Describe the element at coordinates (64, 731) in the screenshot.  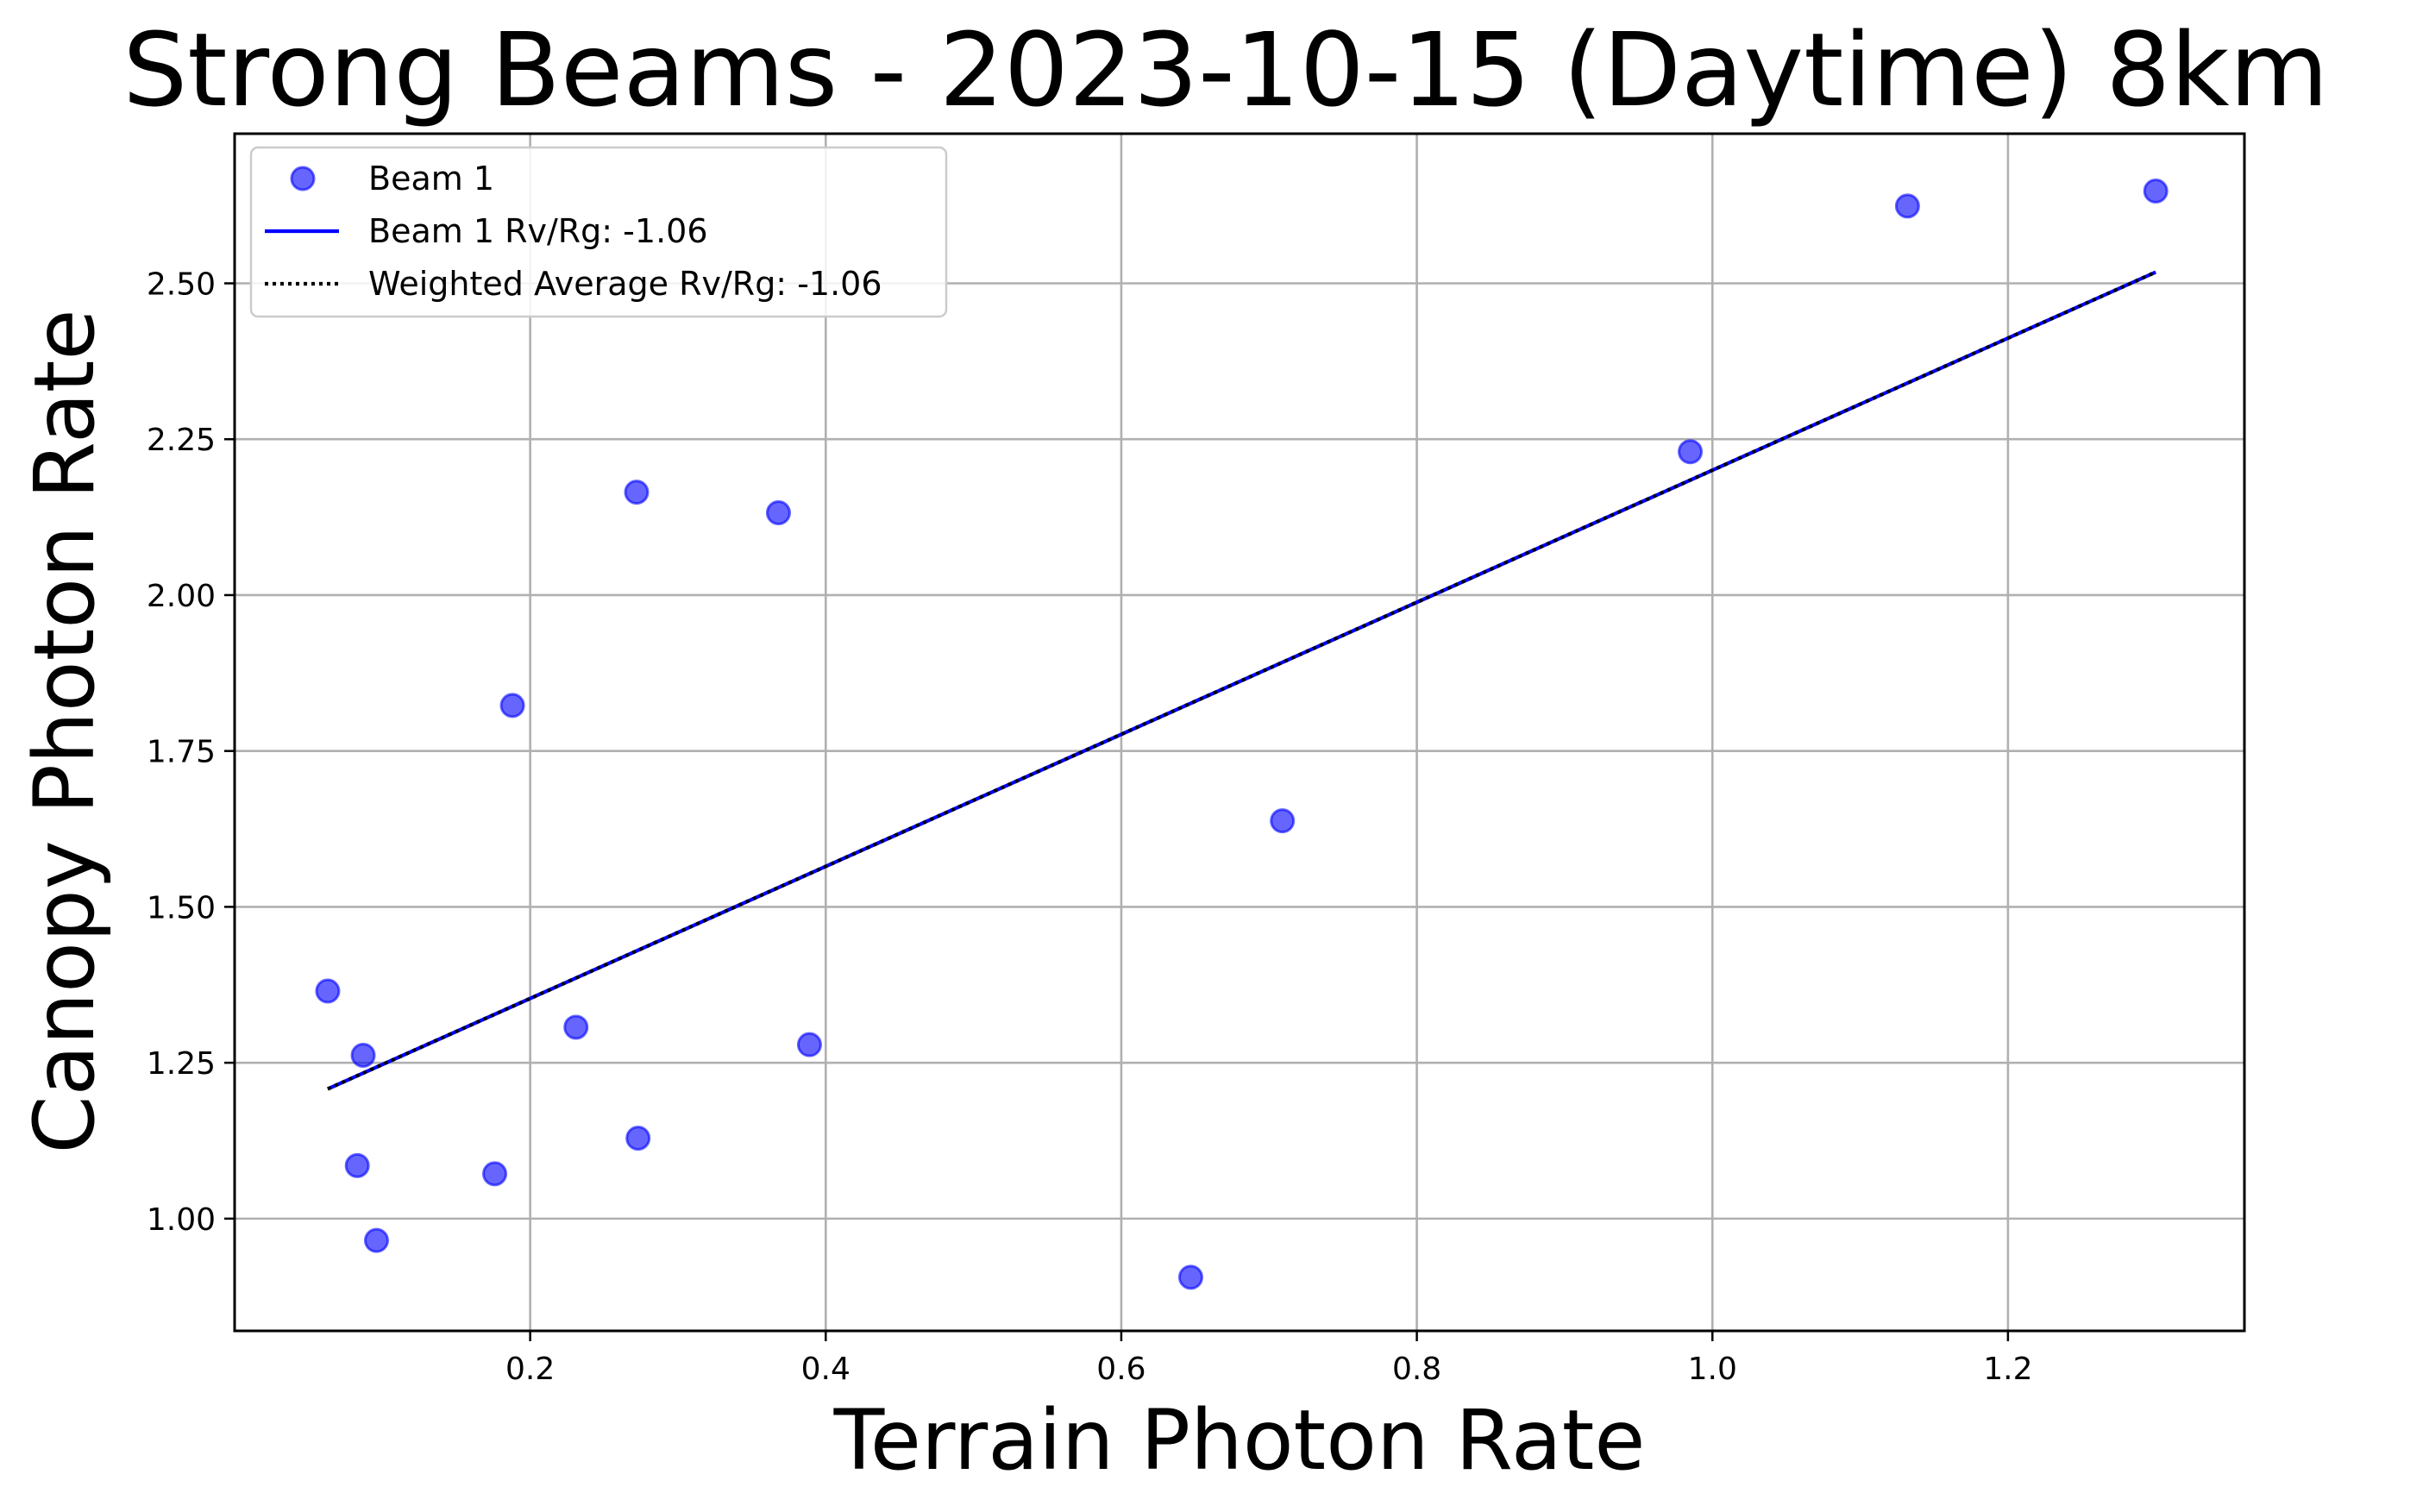
I see `y-axis-label: Canopy Photon Rate` at that location.